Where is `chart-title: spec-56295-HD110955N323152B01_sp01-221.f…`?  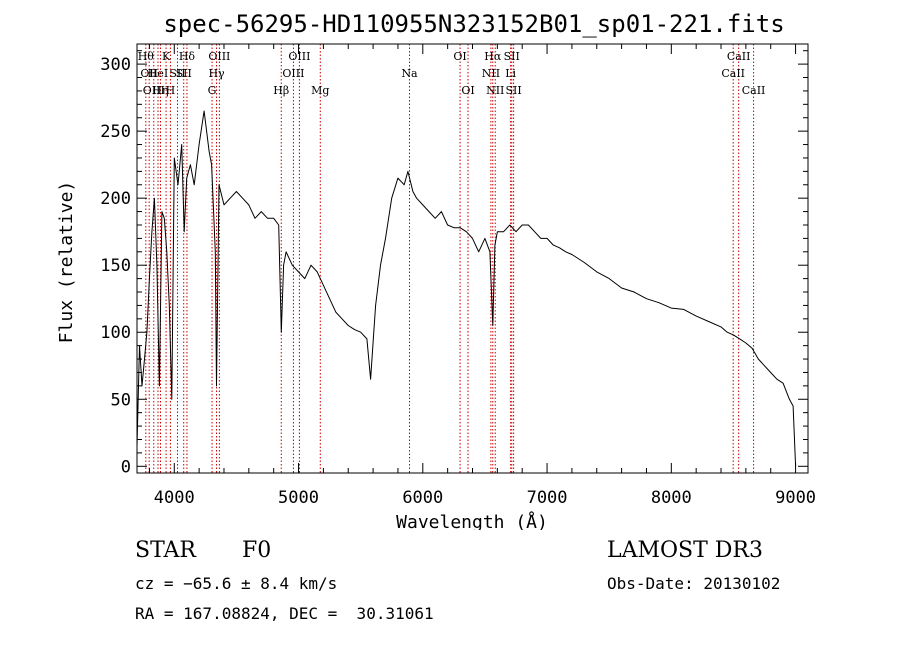
chart-title: spec-56295-HD110955N323152B01_sp01-221.f… is located at coordinates (473, 24).